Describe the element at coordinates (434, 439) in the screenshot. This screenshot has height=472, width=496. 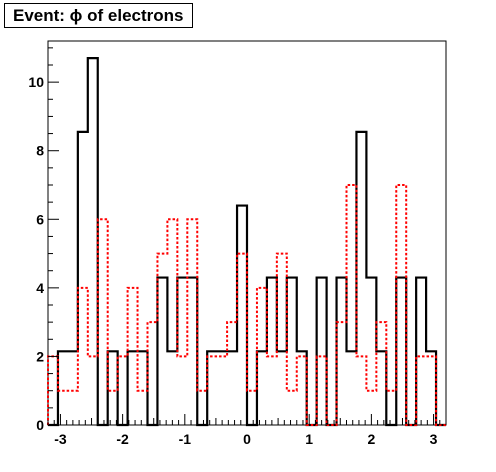
I see `x-tick-label: 3` at that location.